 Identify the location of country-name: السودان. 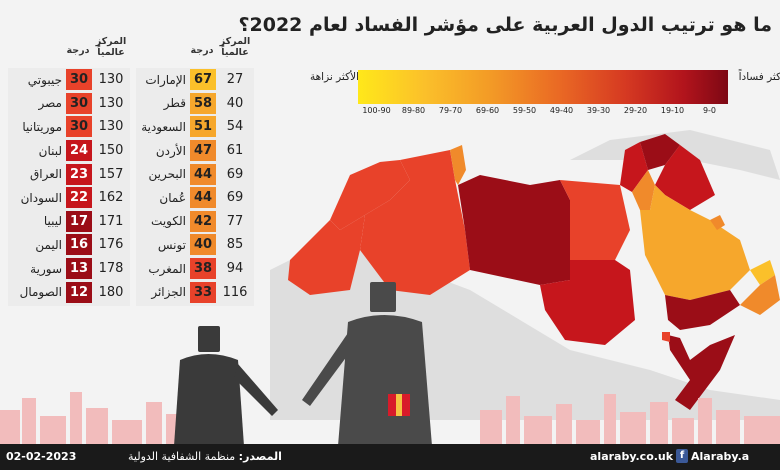
(41, 197).